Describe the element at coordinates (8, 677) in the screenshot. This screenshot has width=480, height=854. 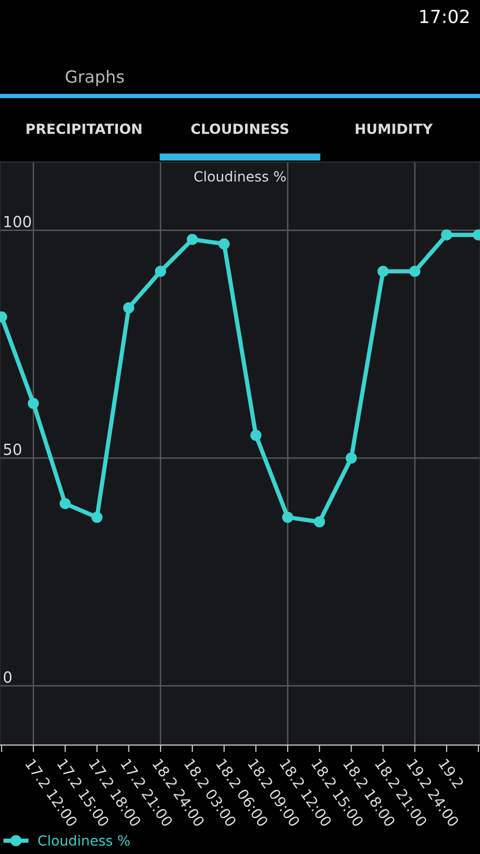
I see `y-tick-label: 0` at that location.